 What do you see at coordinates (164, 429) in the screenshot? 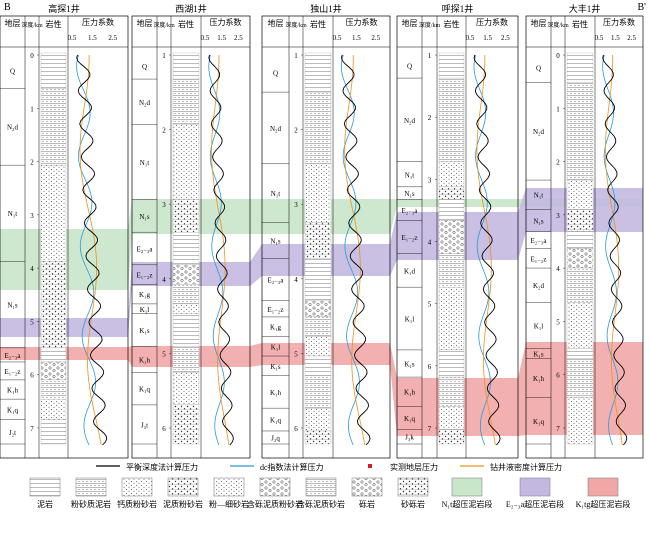
I see `depth-label: 6` at bounding box center [164, 429].